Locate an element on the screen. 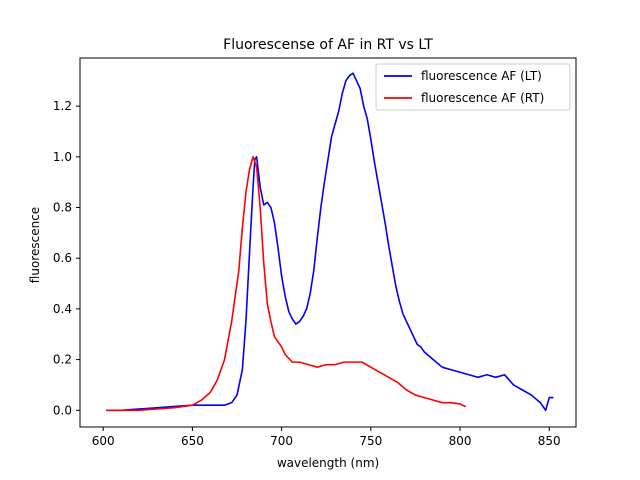 The height and width of the screenshot is (480, 640). y-tick-label-1: 0.2 is located at coordinates (62, 360).